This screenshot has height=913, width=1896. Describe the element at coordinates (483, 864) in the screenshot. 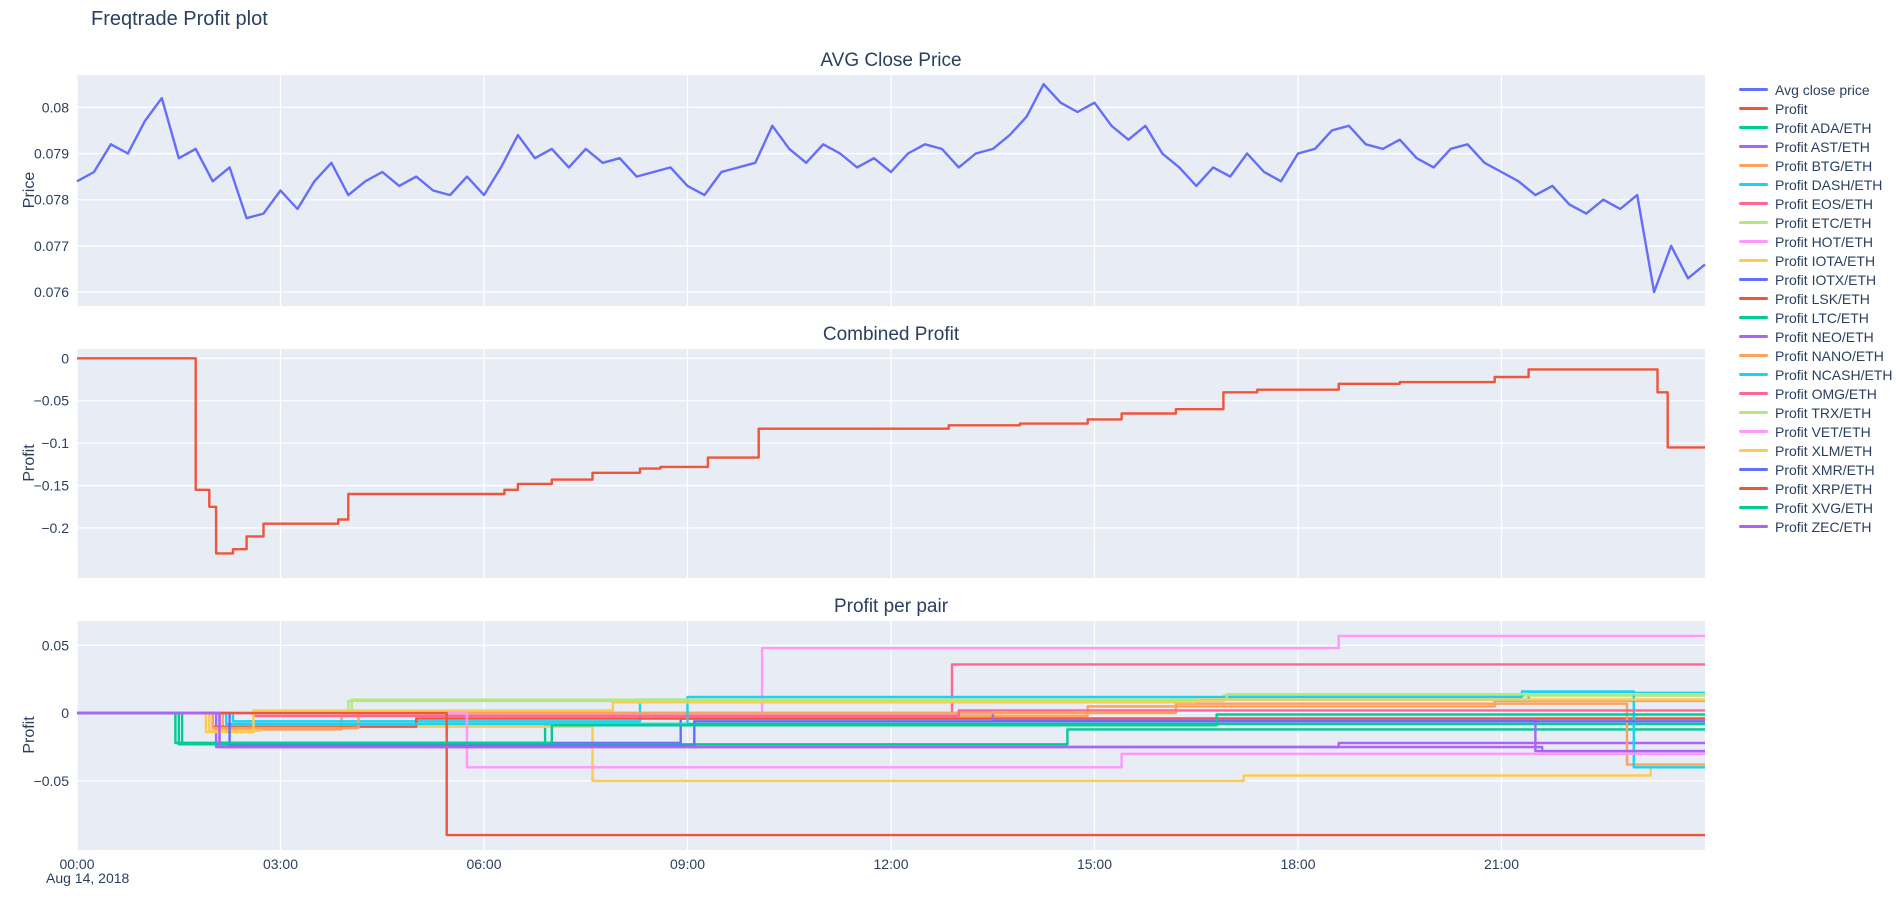

I see `x-tick-label: 06:00` at that location.